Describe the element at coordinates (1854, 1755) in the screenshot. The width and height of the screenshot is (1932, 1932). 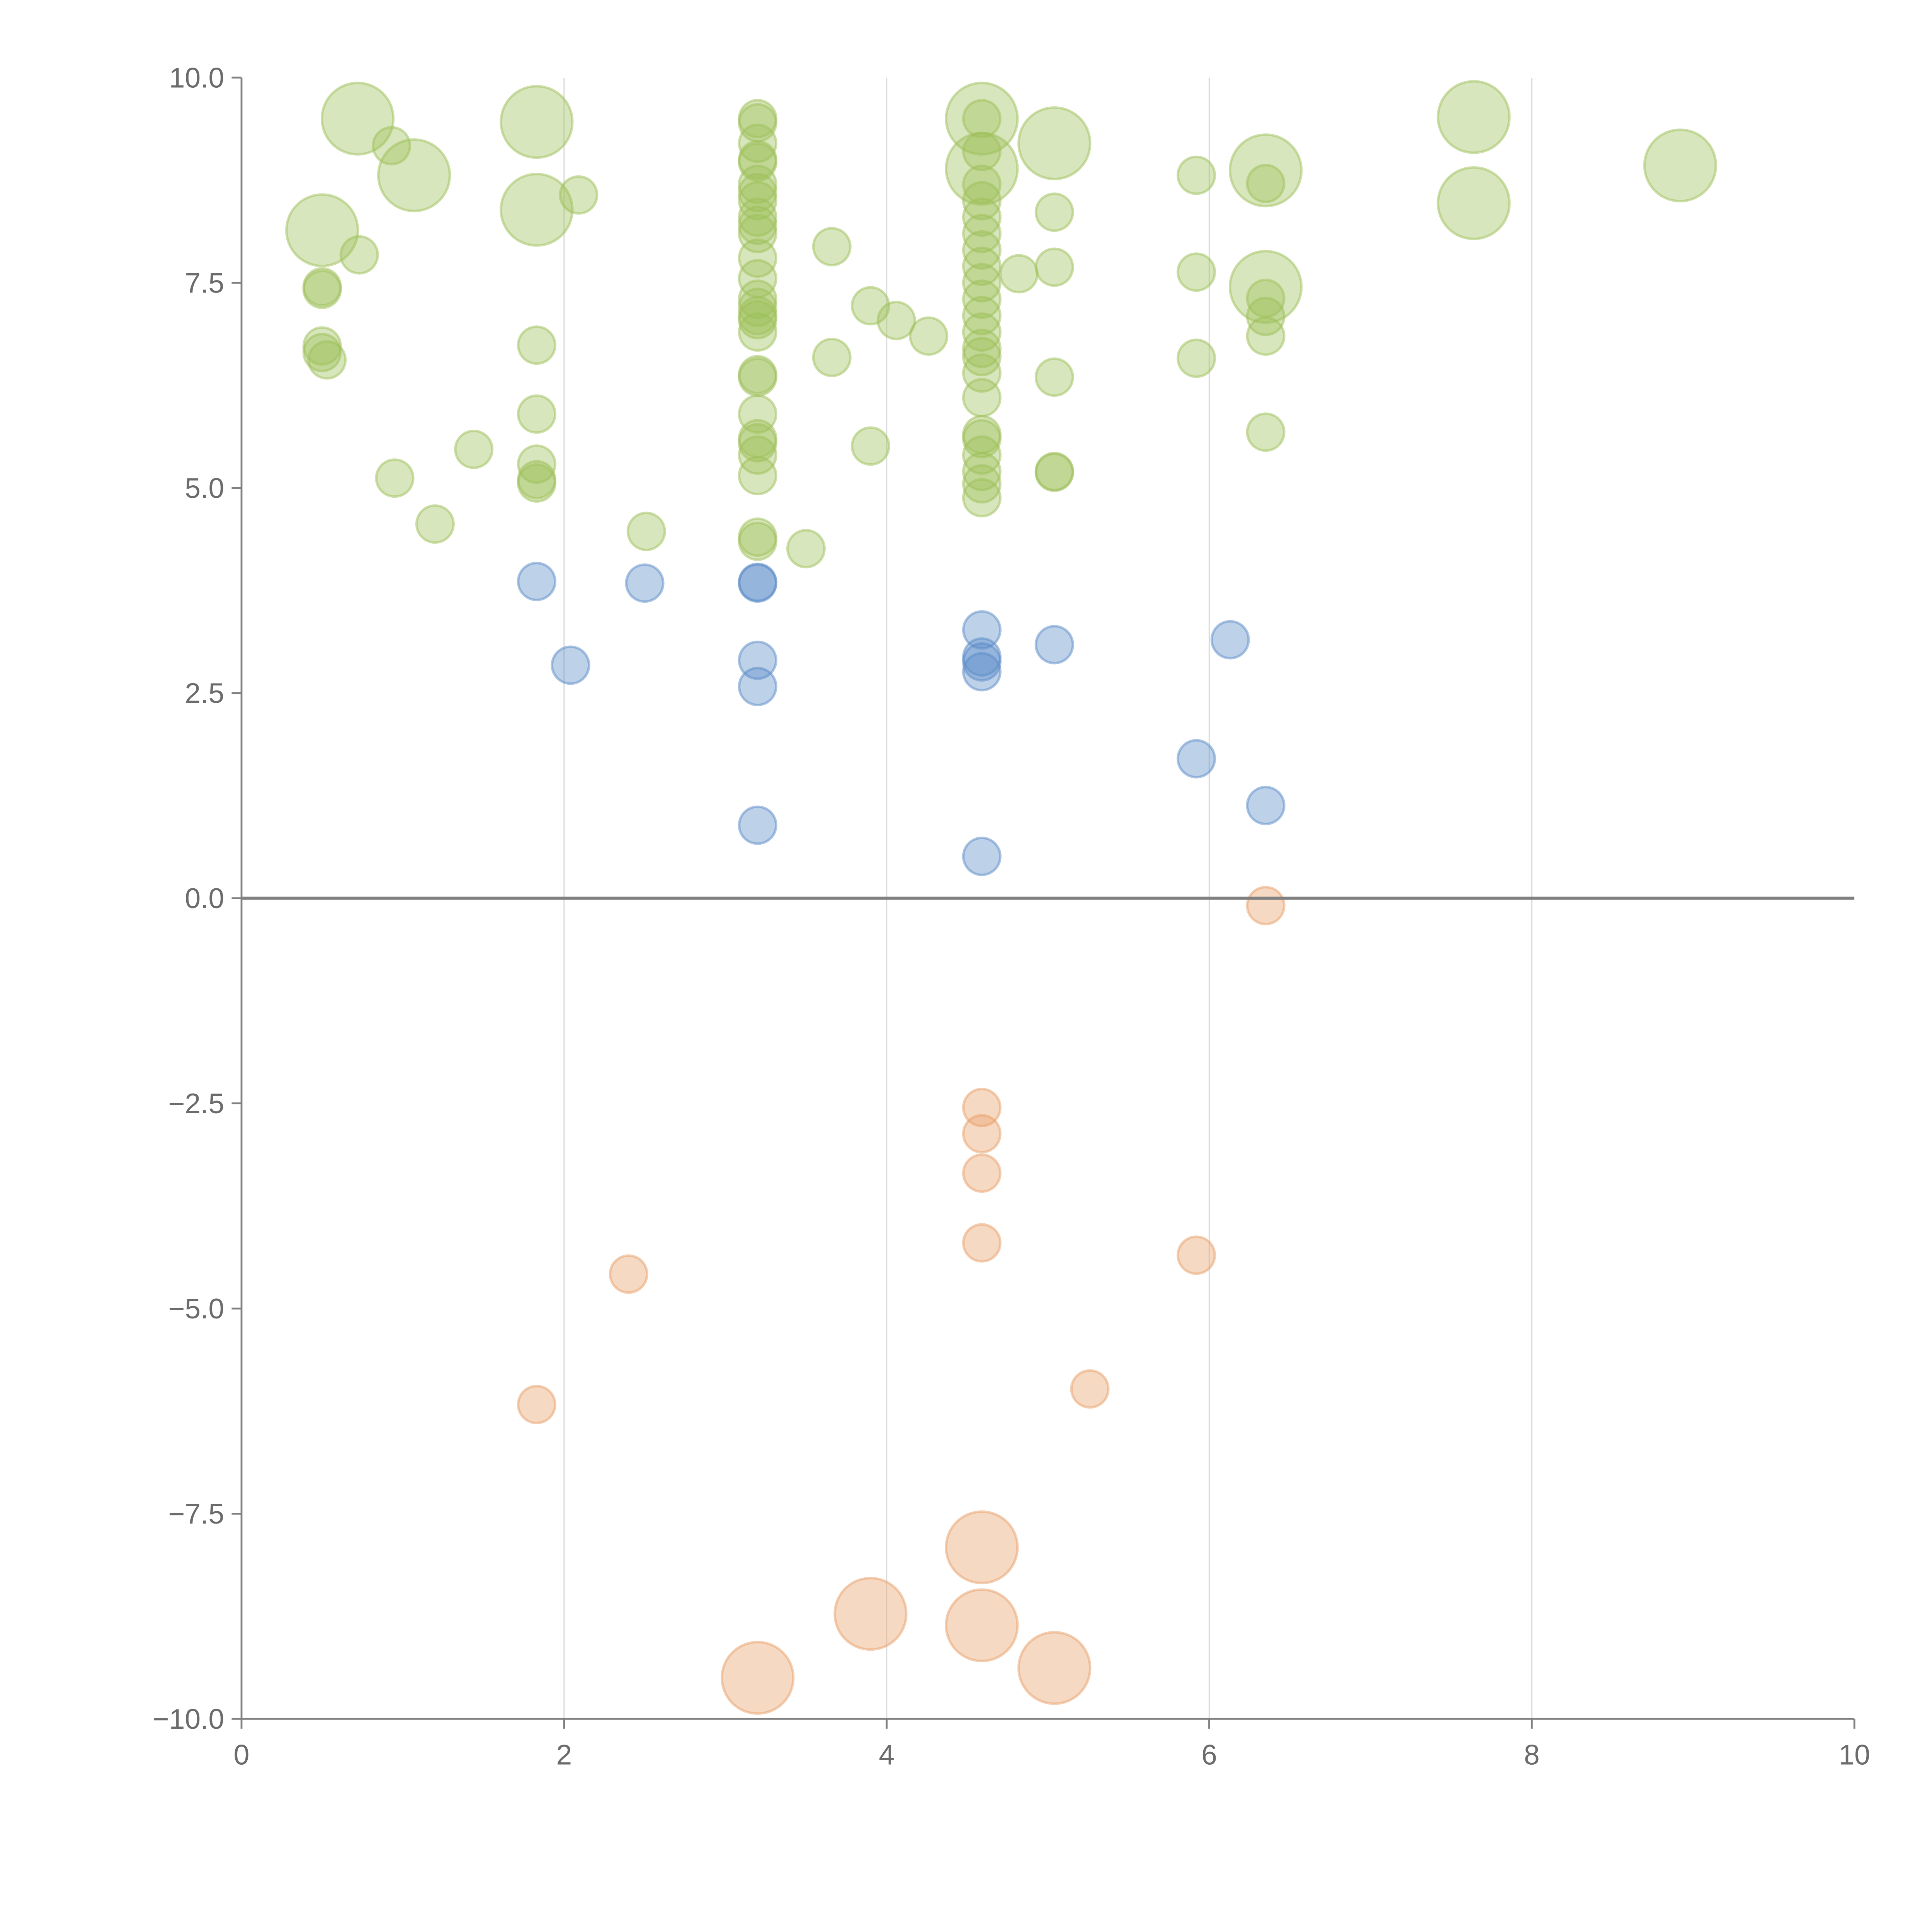
I see `x-tick-label: 10` at that location.